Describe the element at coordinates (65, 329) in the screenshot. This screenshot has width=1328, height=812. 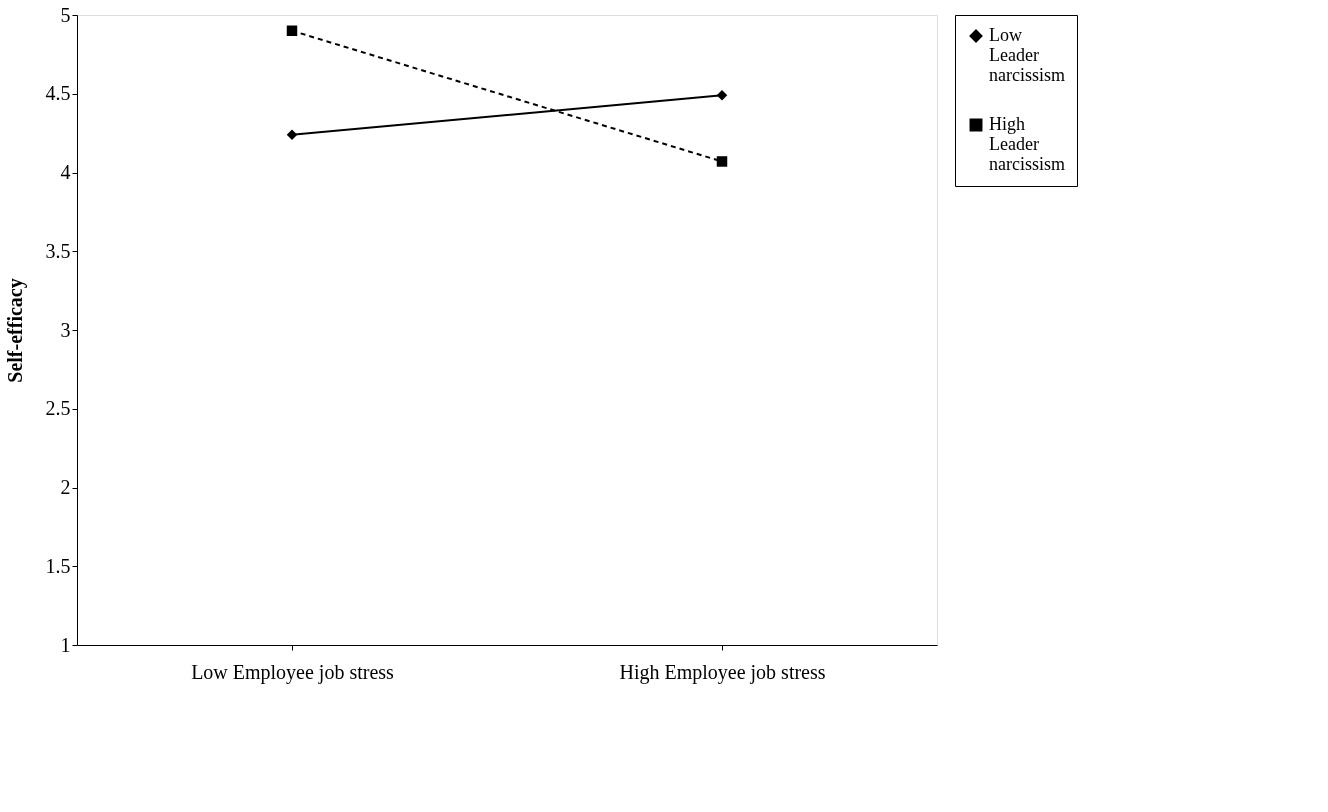
I see `y-tick-label: 3` at that location.